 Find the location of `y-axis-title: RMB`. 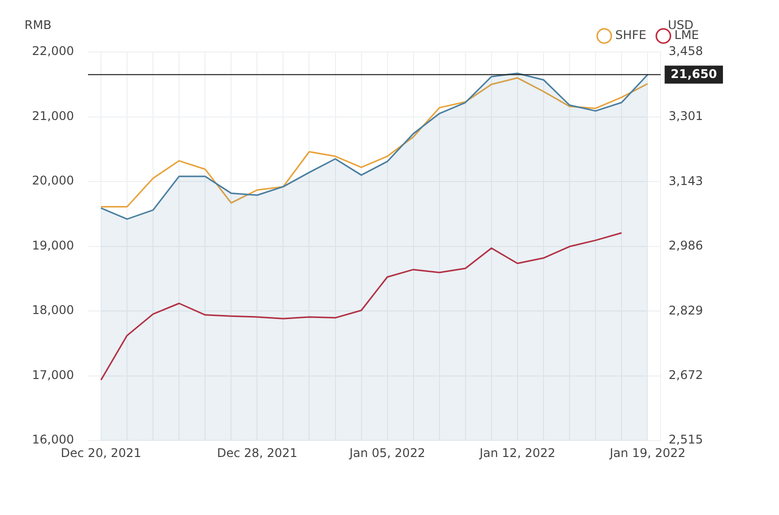

y-axis-title: RMB is located at coordinates (38, 25).